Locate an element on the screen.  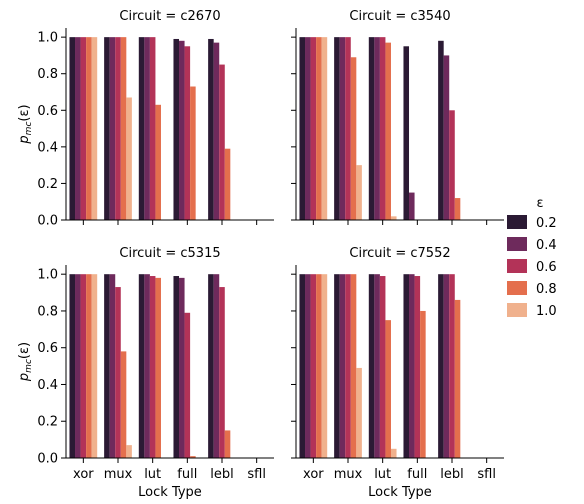
panel-title: Circuit = c5315 is located at coordinates (169, 253).